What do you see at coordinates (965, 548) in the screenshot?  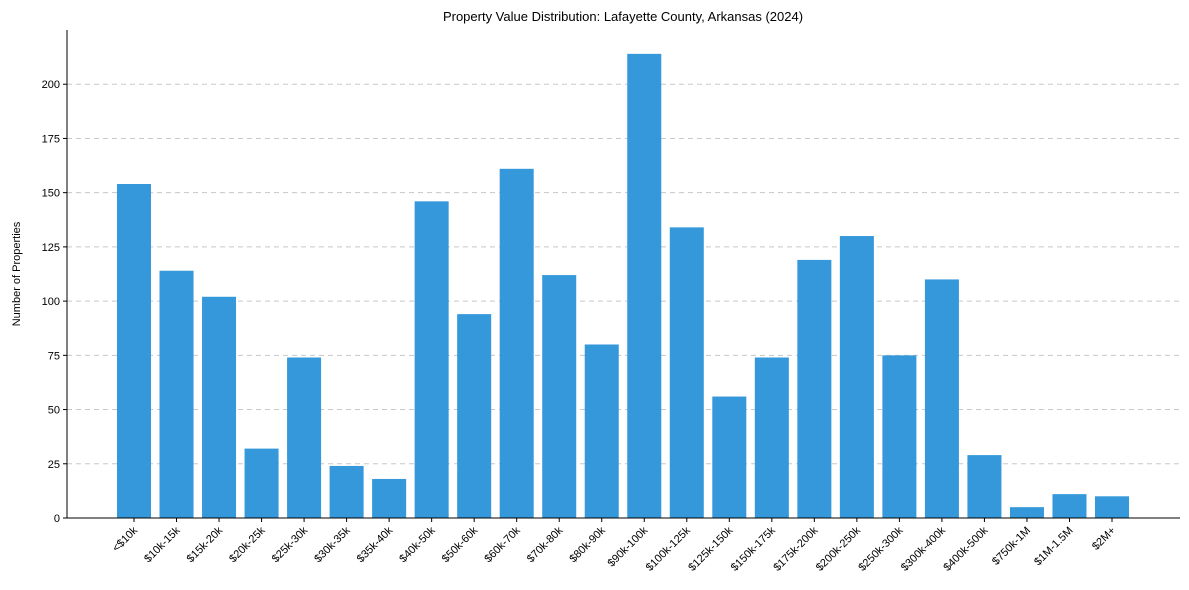 I see `x-tick-label: $400k-500k` at bounding box center [965, 548].